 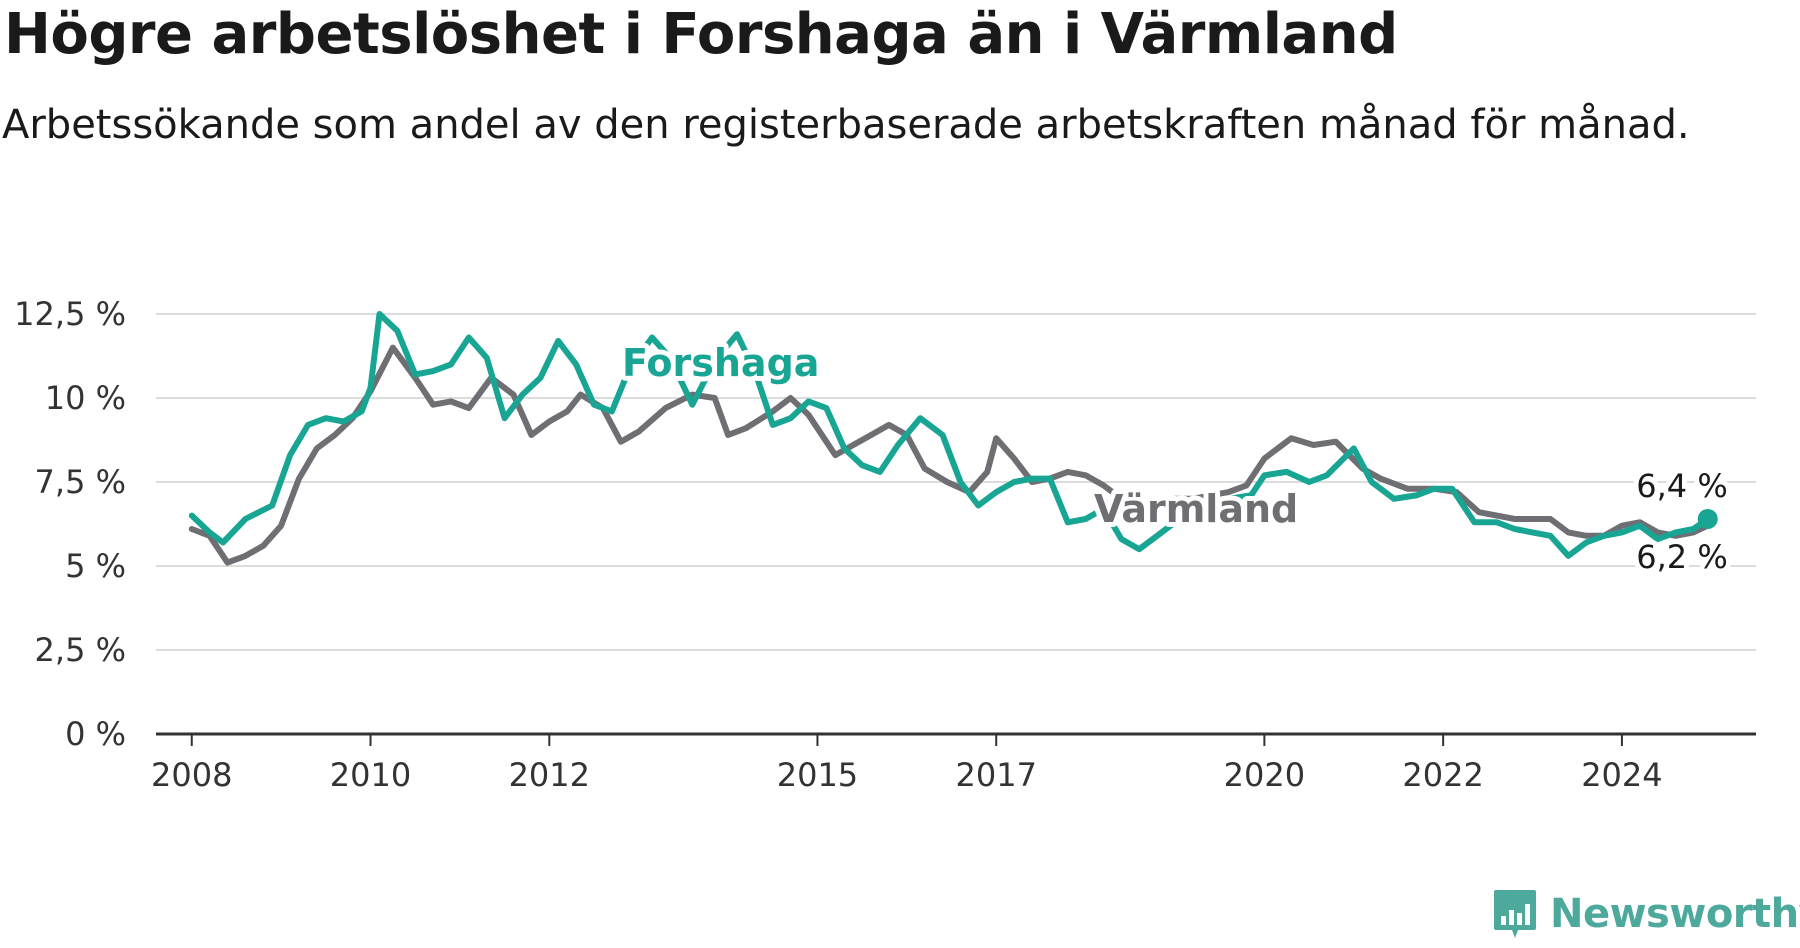 I want to click on end-point-forshaga, so click(x=1707, y=518).